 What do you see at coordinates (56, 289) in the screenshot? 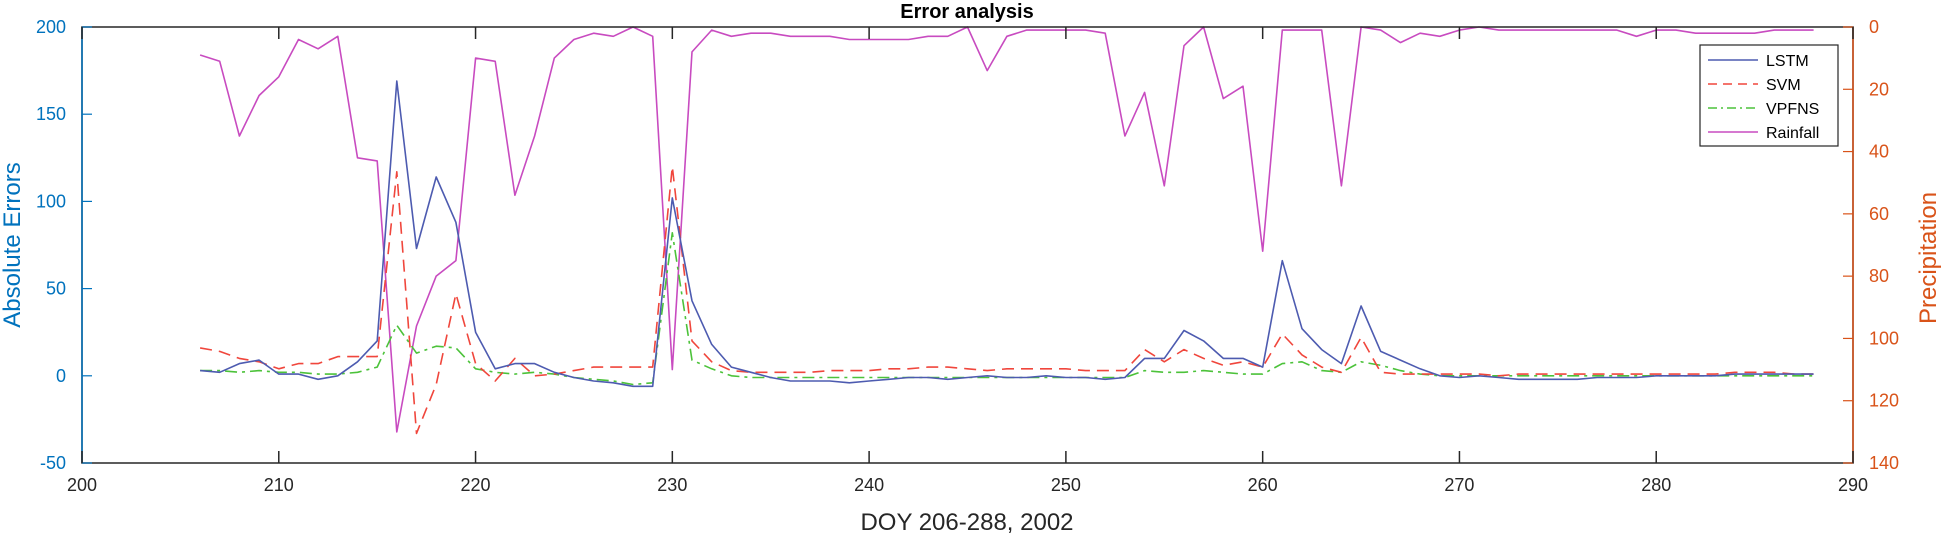
I see `y-left-tick-label: 50` at bounding box center [56, 289].